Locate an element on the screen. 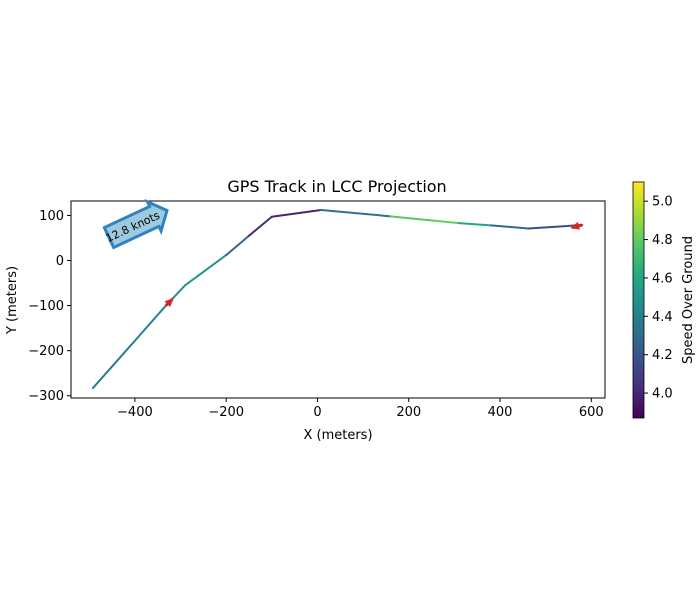  y-axis: −300 −200 −100 0 100 is located at coordinates (49, 306).